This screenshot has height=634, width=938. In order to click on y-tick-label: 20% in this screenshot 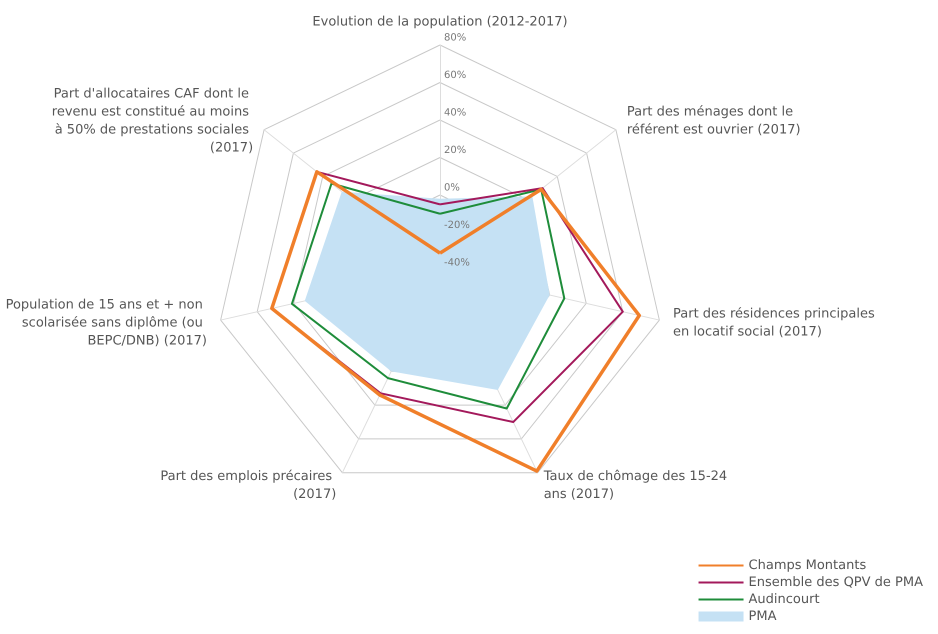, I will do `click(455, 150)`.